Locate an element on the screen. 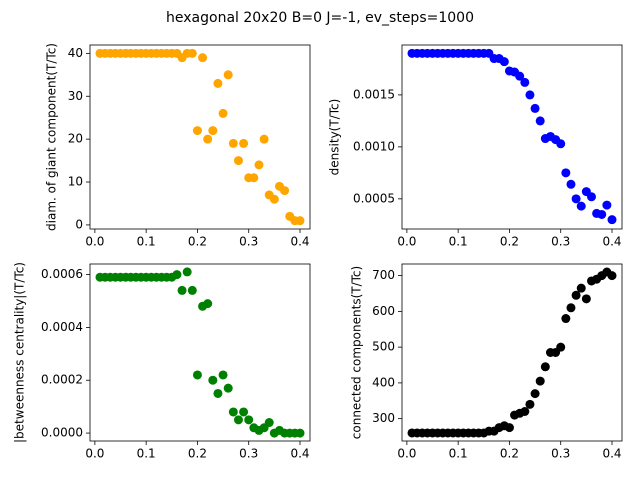 The image size is (640, 480). y-tick-label: 0.0004 is located at coordinates (62, 327).